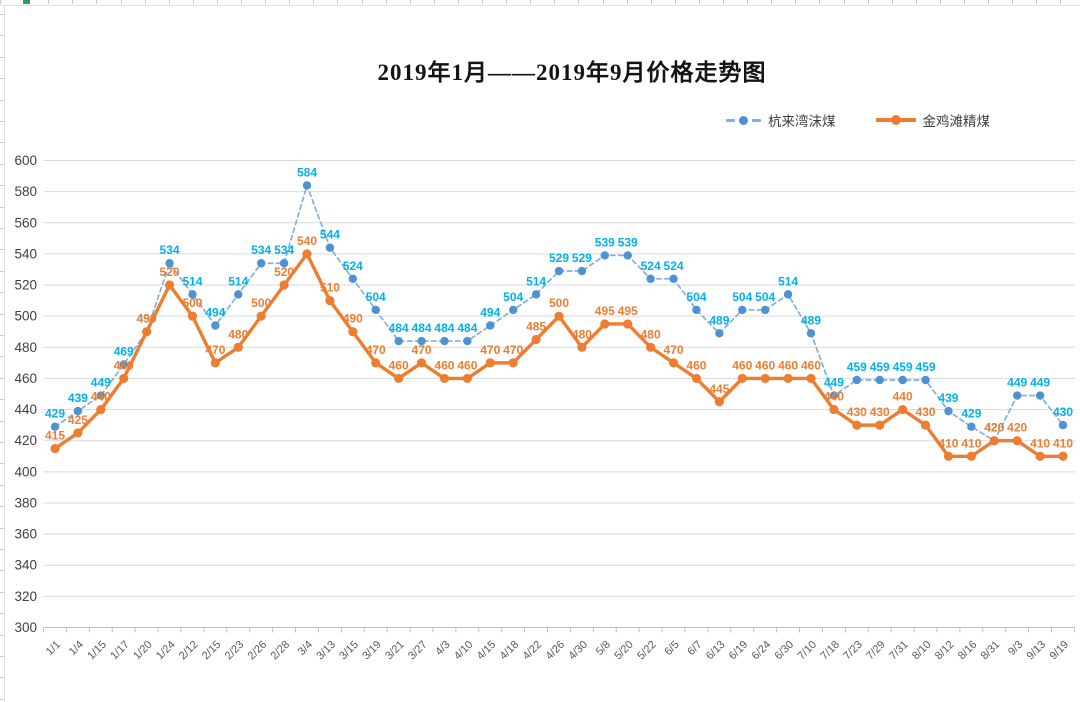 The image size is (1080, 702). What do you see at coordinates (811, 365) in the screenshot?
I see `data-label: 460` at bounding box center [811, 365].